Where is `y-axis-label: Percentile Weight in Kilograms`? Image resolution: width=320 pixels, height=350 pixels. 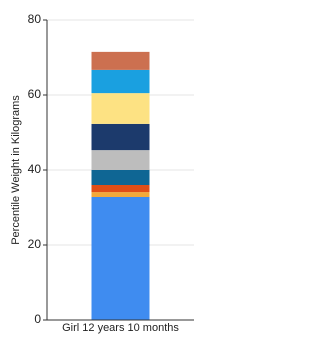
y-axis-label: Percentile Weight in Kilograms is located at coordinates (16, 170).